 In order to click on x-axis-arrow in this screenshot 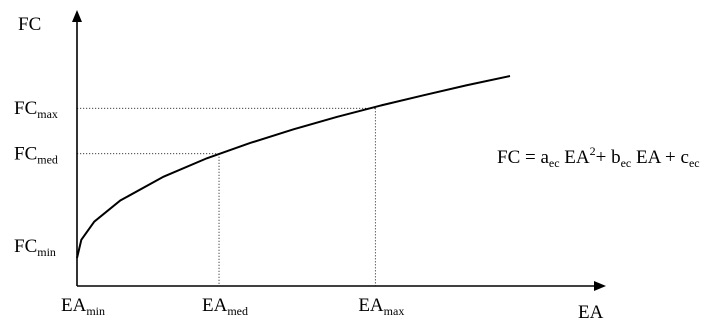, I will do `click(600, 286)`.